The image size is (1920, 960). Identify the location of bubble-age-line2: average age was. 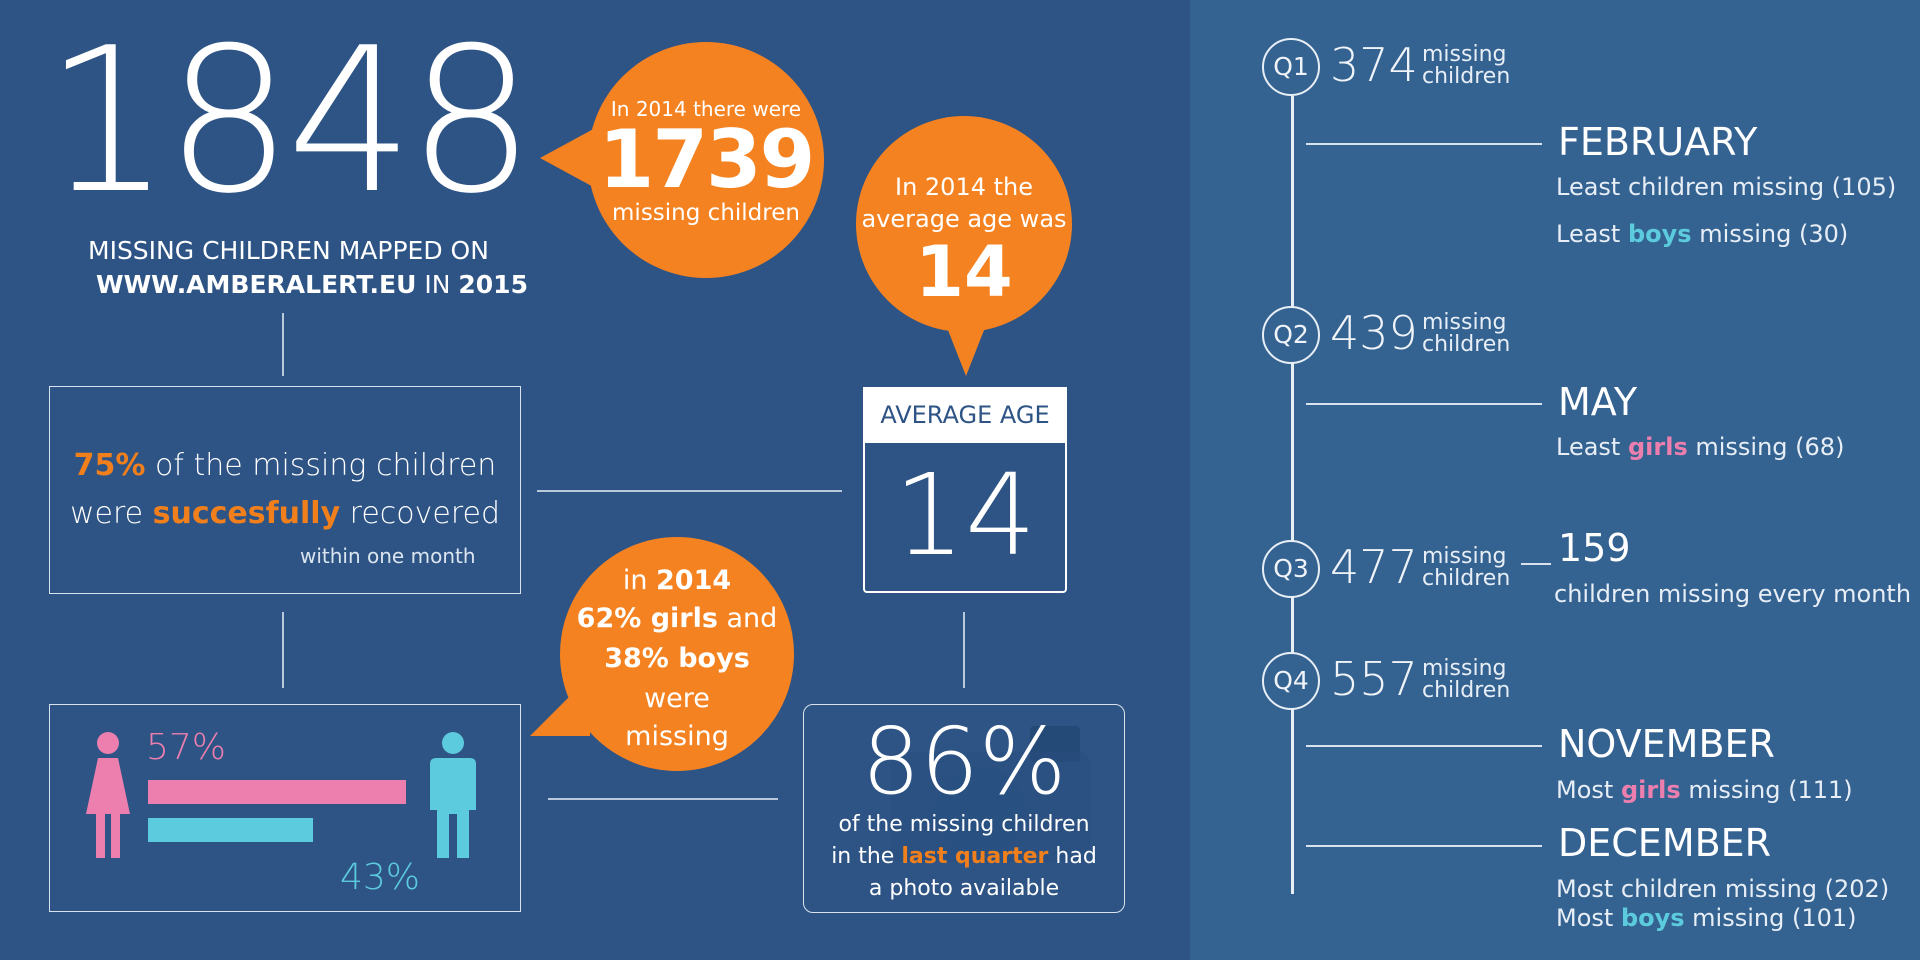
(964, 219).